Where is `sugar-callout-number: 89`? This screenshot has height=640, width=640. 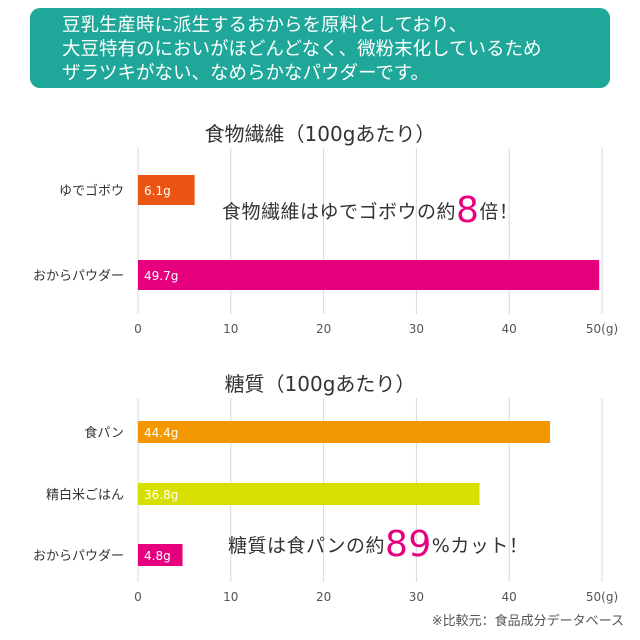
sugar-callout-number: 89 is located at coordinates (408, 544).